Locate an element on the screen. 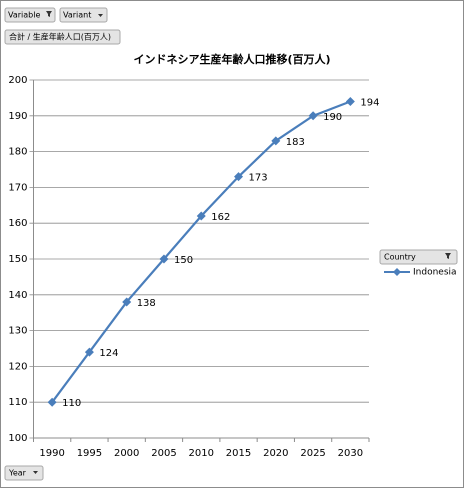 This screenshot has width=464, height=492. legend-field-button: Country is located at coordinates (418, 257).